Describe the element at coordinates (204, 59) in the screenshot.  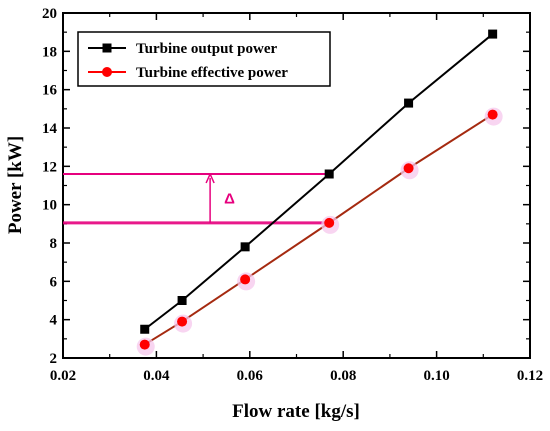
I see `legend-box` at that location.